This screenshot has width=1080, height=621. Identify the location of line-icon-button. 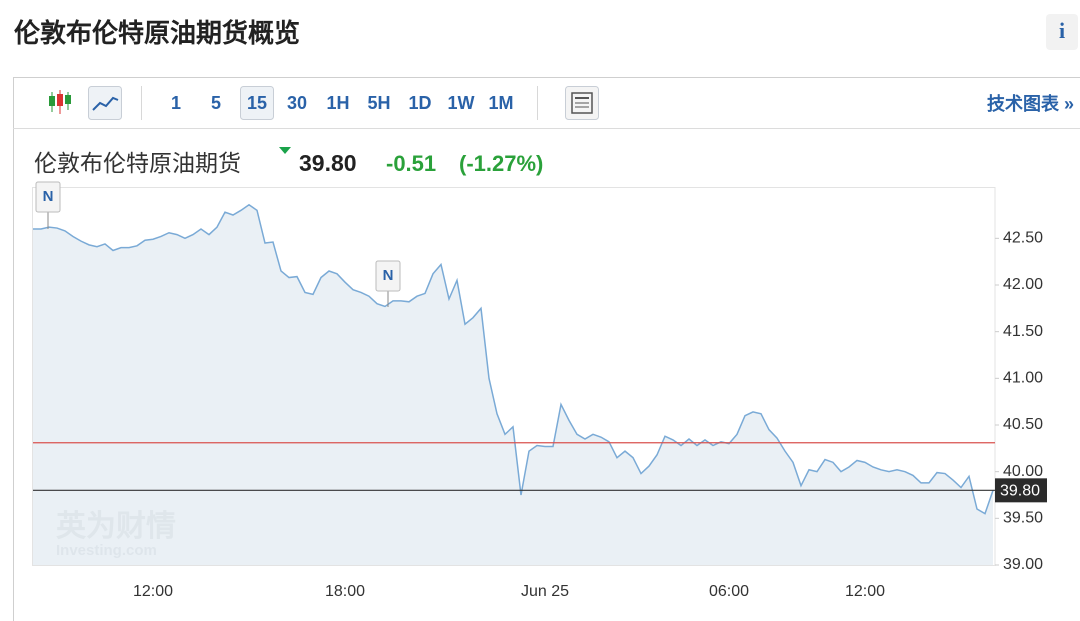
(105, 103).